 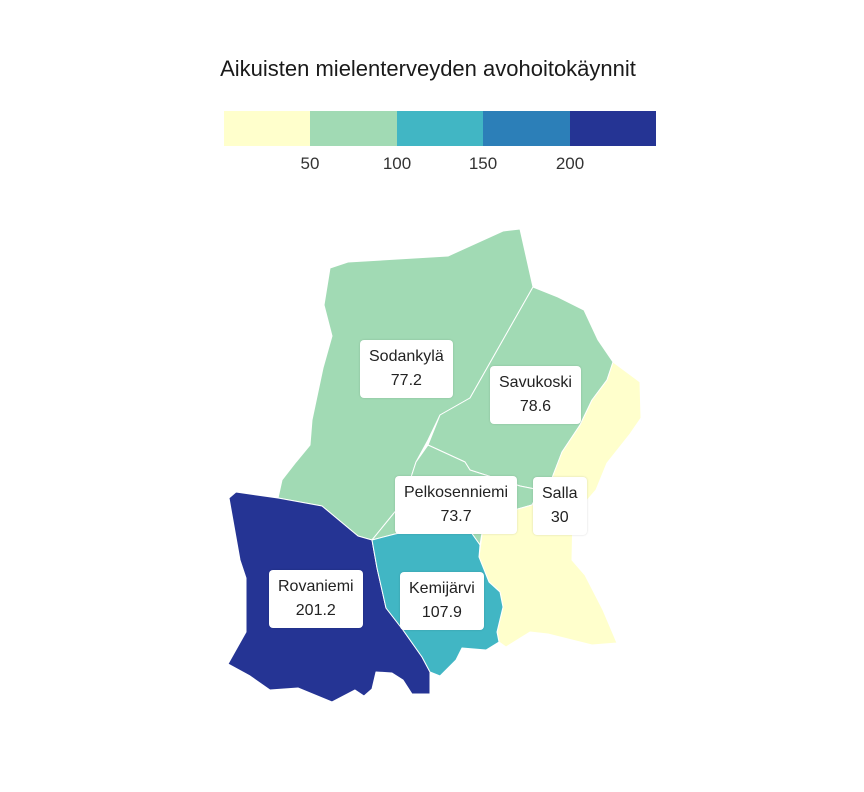 I want to click on region-name: Kemijärvi, so click(x=442, y=588).